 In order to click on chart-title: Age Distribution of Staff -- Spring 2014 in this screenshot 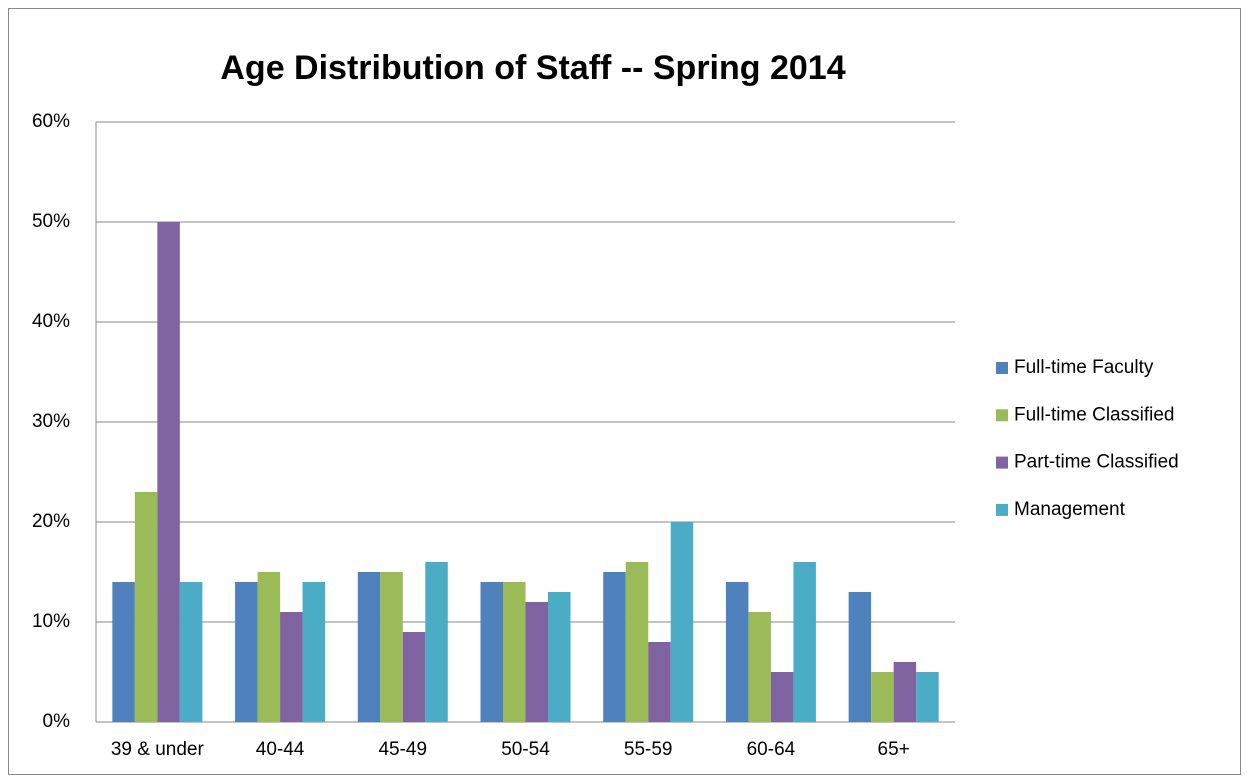, I will do `click(532, 68)`.